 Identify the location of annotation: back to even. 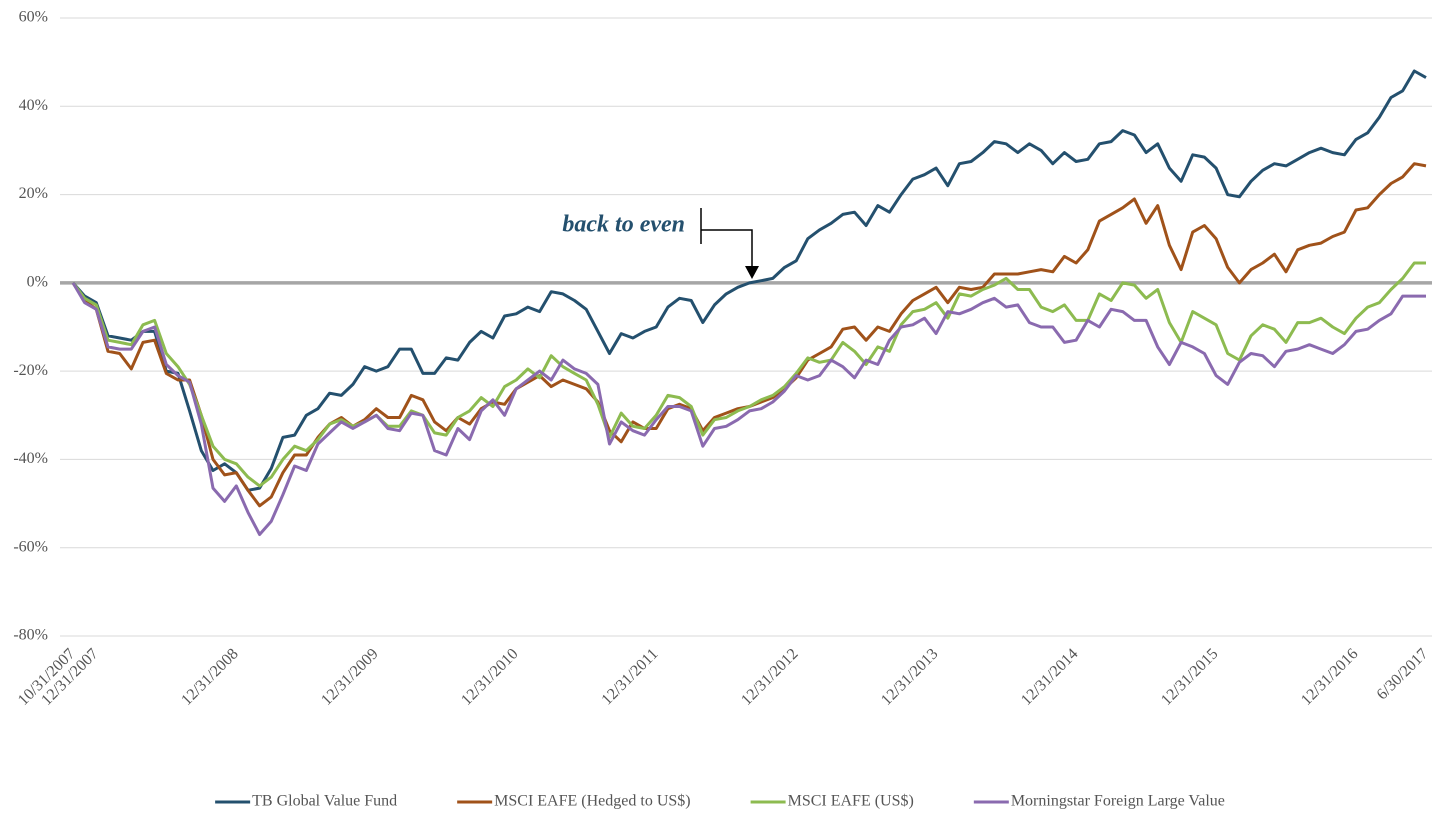
(623, 225).